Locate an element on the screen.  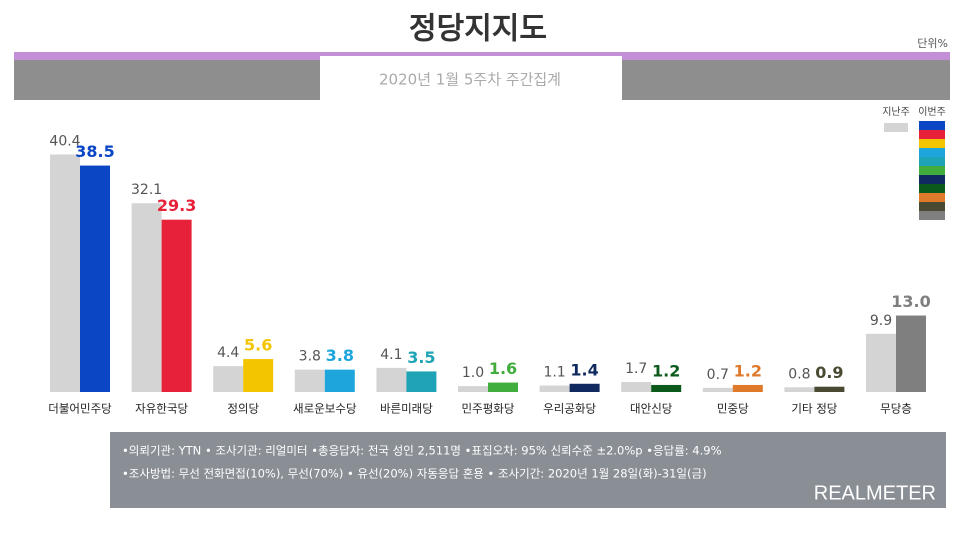
data-label: 4.4 is located at coordinates (228, 353).